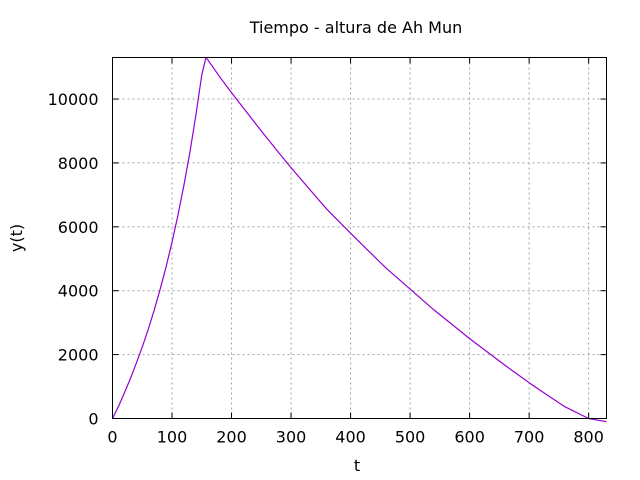 This screenshot has width=640, height=480. Describe the element at coordinates (291, 437) in the screenshot. I see `x-tick-label: 300` at that location.